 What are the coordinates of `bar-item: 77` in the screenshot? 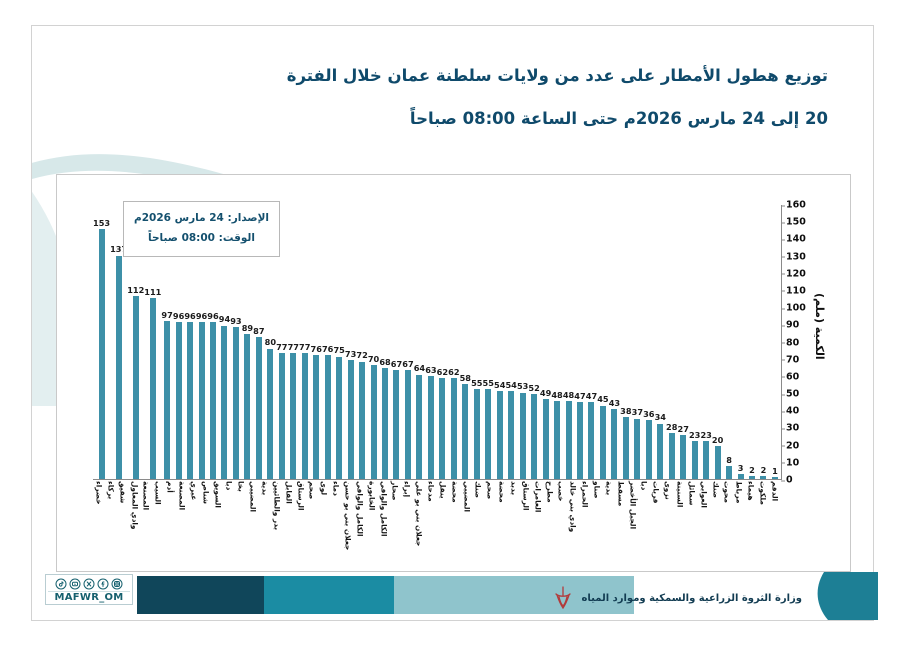 It's located at (304, 342).